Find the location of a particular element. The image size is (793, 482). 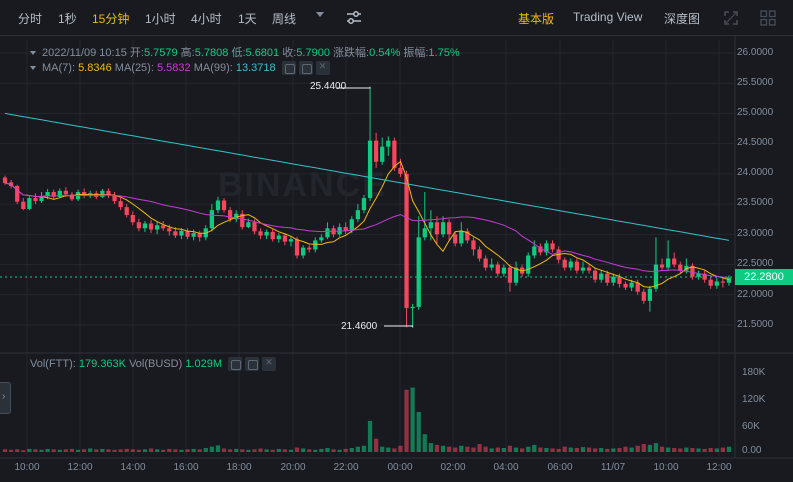

time-tick: 18:00 is located at coordinates (239, 467).